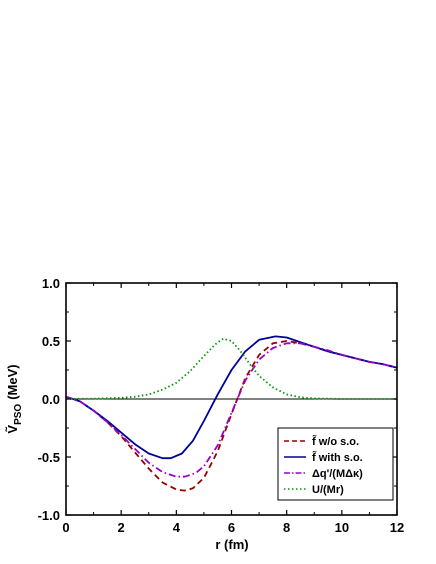 The image size is (436, 564). Describe the element at coordinates (51, 399) in the screenshot. I see `y-tick-label: 0.0` at that location.